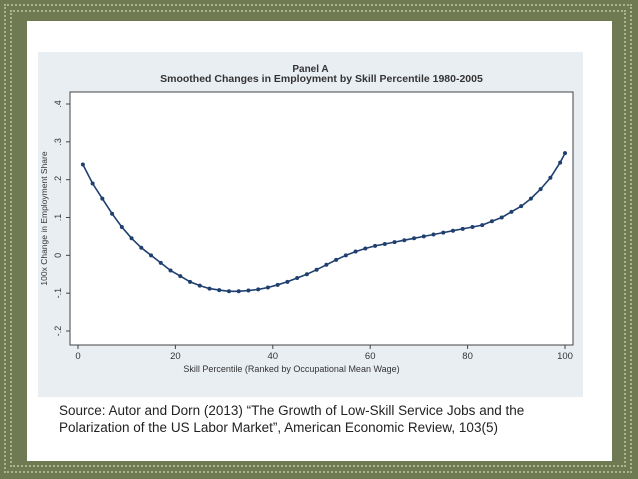 The height and width of the screenshot is (479, 638). Describe the element at coordinates (370, 356) in the screenshot. I see `x-tick-label: 60` at that location.